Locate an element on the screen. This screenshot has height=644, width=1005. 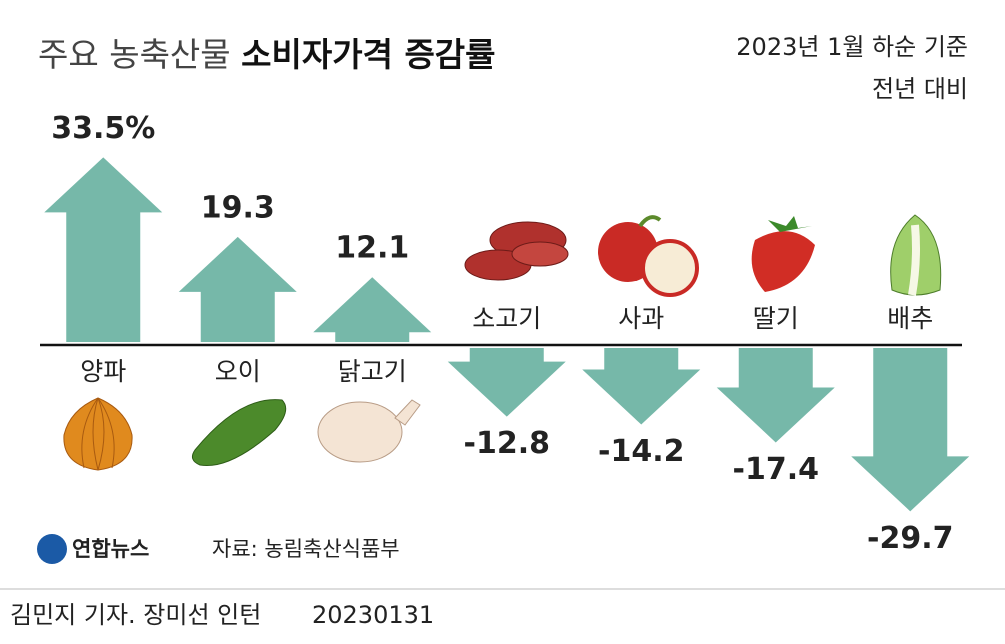
title-light: 주요 농축산물 is located at coordinates (134, 54).